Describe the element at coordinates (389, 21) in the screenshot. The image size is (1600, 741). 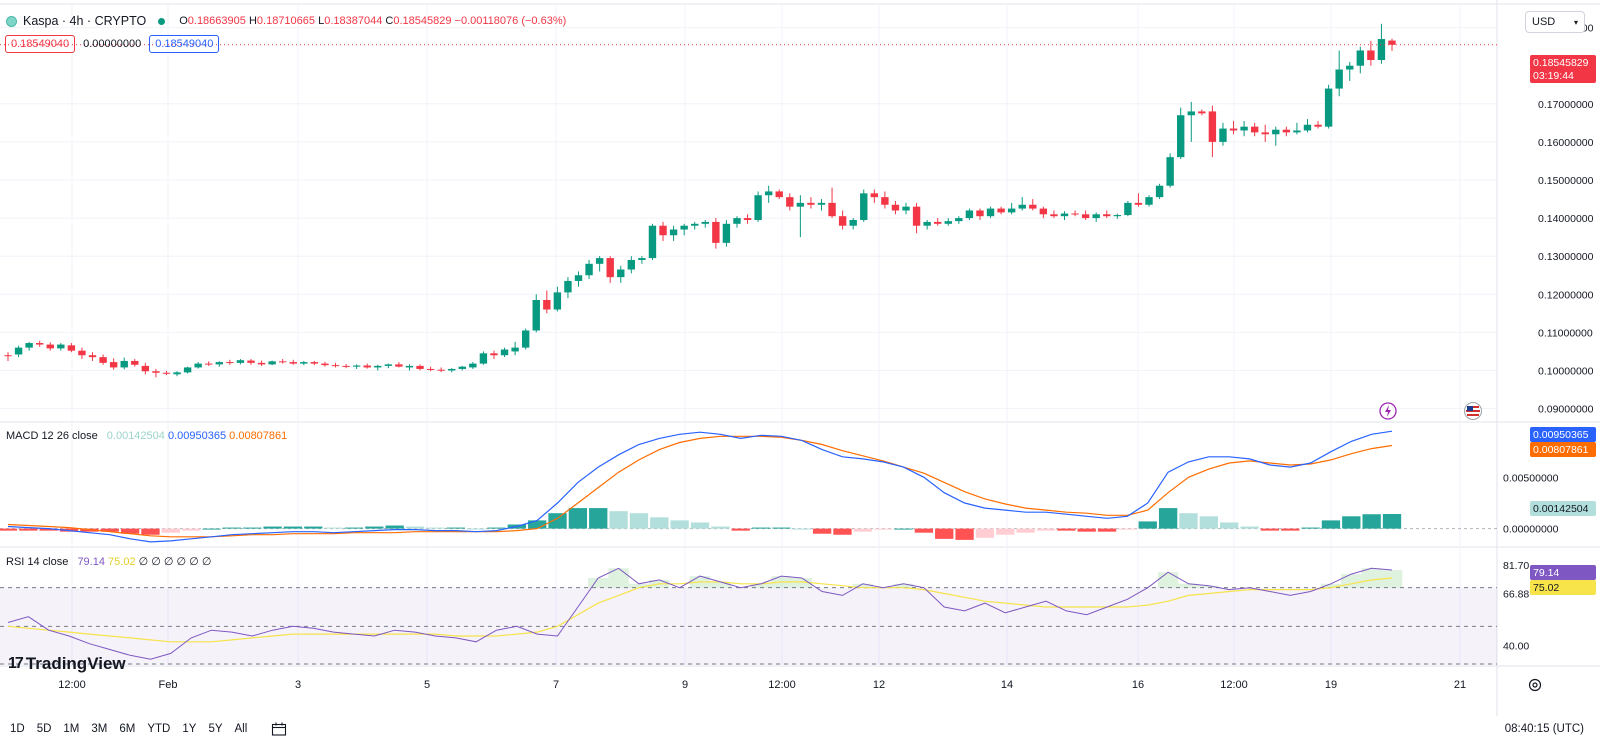
I see `close-label: C` at that location.